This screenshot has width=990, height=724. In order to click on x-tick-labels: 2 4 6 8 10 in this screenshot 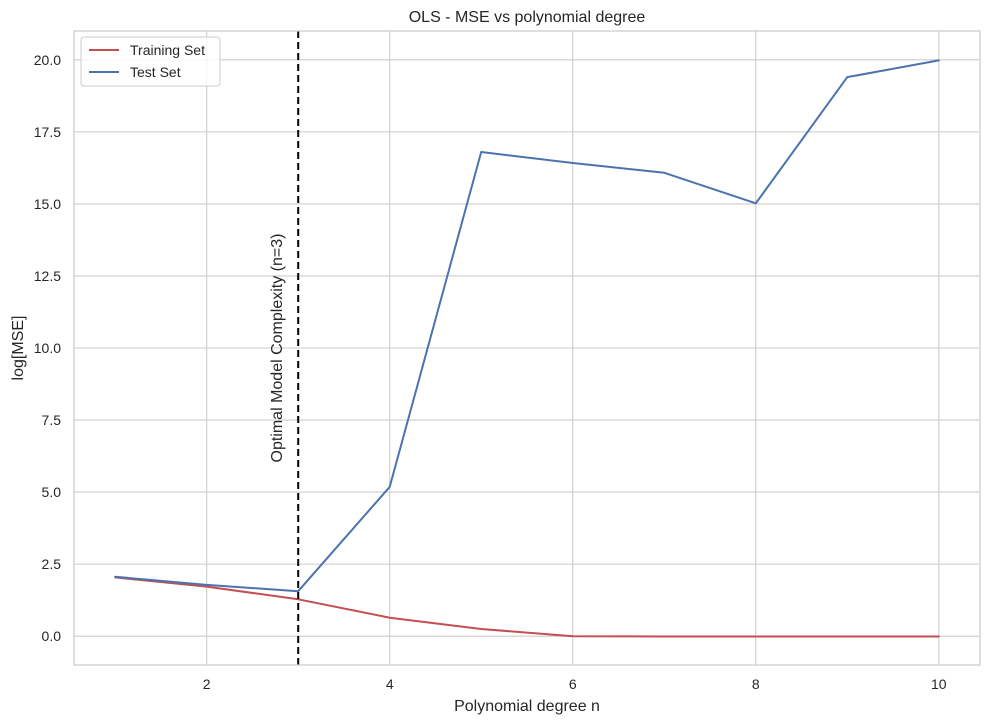, I will do `click(575, 684)`.